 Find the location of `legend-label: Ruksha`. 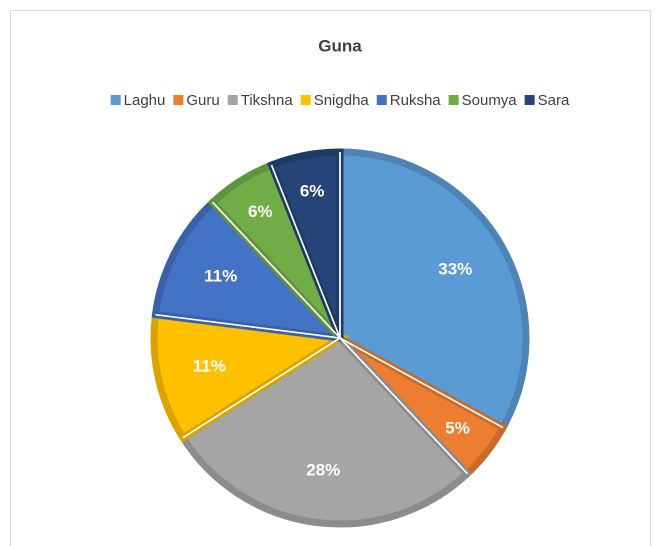

legend-label: Ruksha is located at coordinates (416, 100).